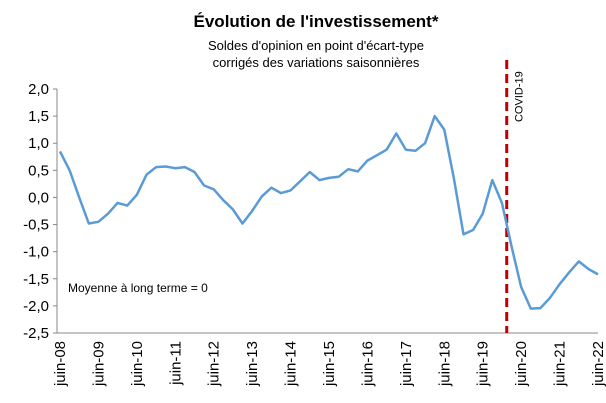 The height and width of the screenshot is (403, 606). I want to click on x-tick-label: juin-10, so click(137, 364).